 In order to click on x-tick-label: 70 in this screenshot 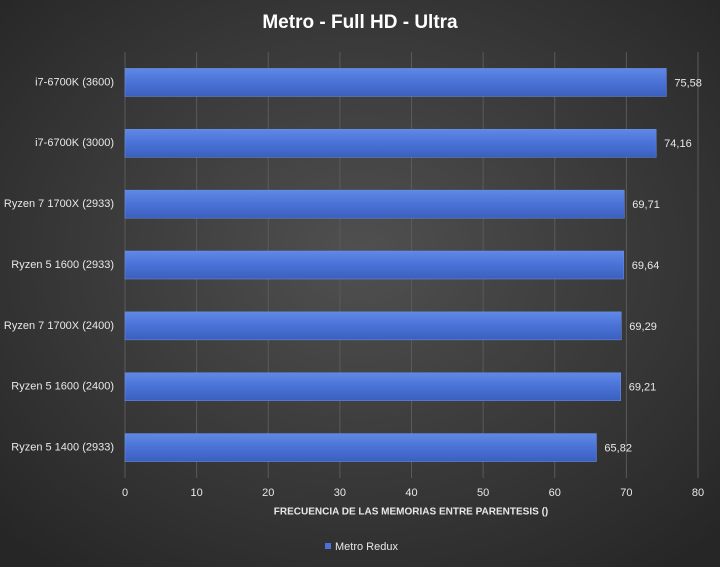, I will do `click(626, 493)`.